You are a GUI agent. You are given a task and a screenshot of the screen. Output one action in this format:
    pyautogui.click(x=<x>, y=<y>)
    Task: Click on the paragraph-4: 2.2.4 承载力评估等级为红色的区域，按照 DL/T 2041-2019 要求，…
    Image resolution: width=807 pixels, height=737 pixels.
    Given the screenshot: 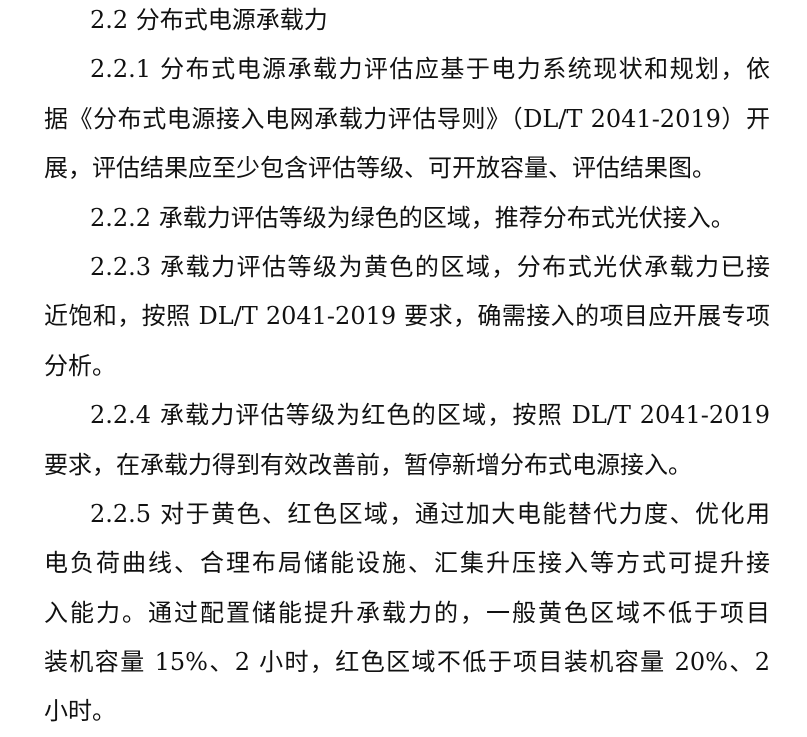 What is the action you would take?
    pyautogui.click(x=407, y=440)
    